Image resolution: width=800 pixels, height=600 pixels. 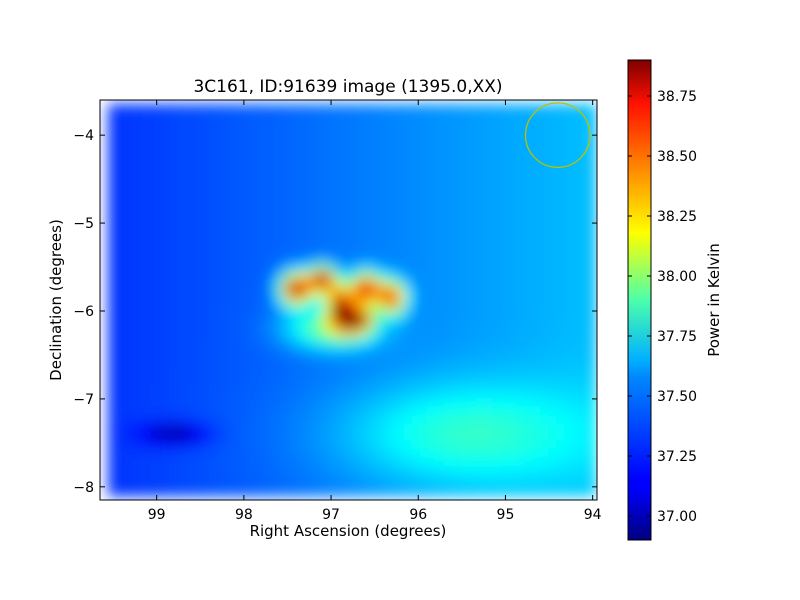 What do you see at coordinates (347, 87) in the screenshot?
I see `chart-title: 3C161, ID:91639 image (1395.0,XX)` at bounding box center [347, 87].